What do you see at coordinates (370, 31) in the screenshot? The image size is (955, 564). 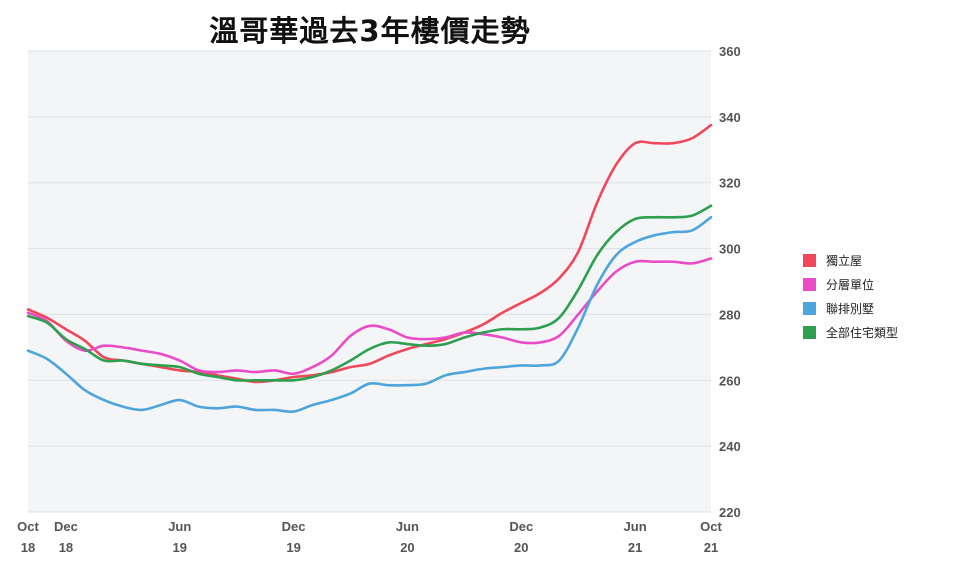 I see `chart-title: 溫哥華過去3年樓價走勢` at bounding box center [370, 31].